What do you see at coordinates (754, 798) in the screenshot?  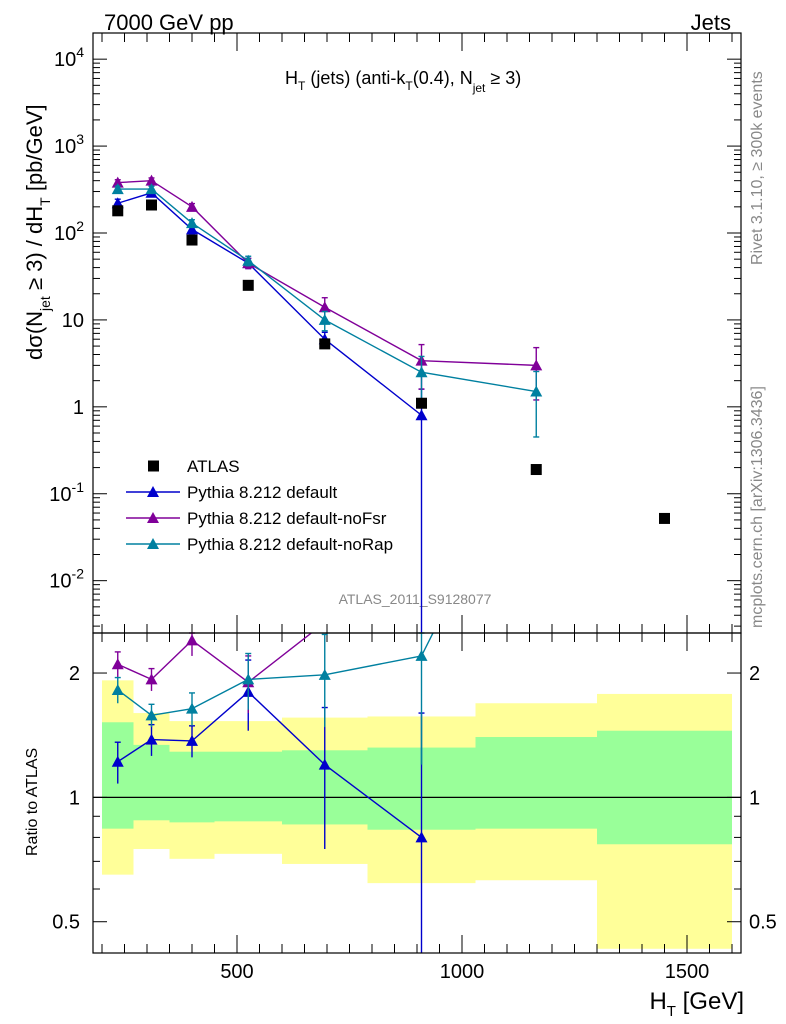 I see `ratio-y-tick-label-right: 1` at bounding box center [754, 798].